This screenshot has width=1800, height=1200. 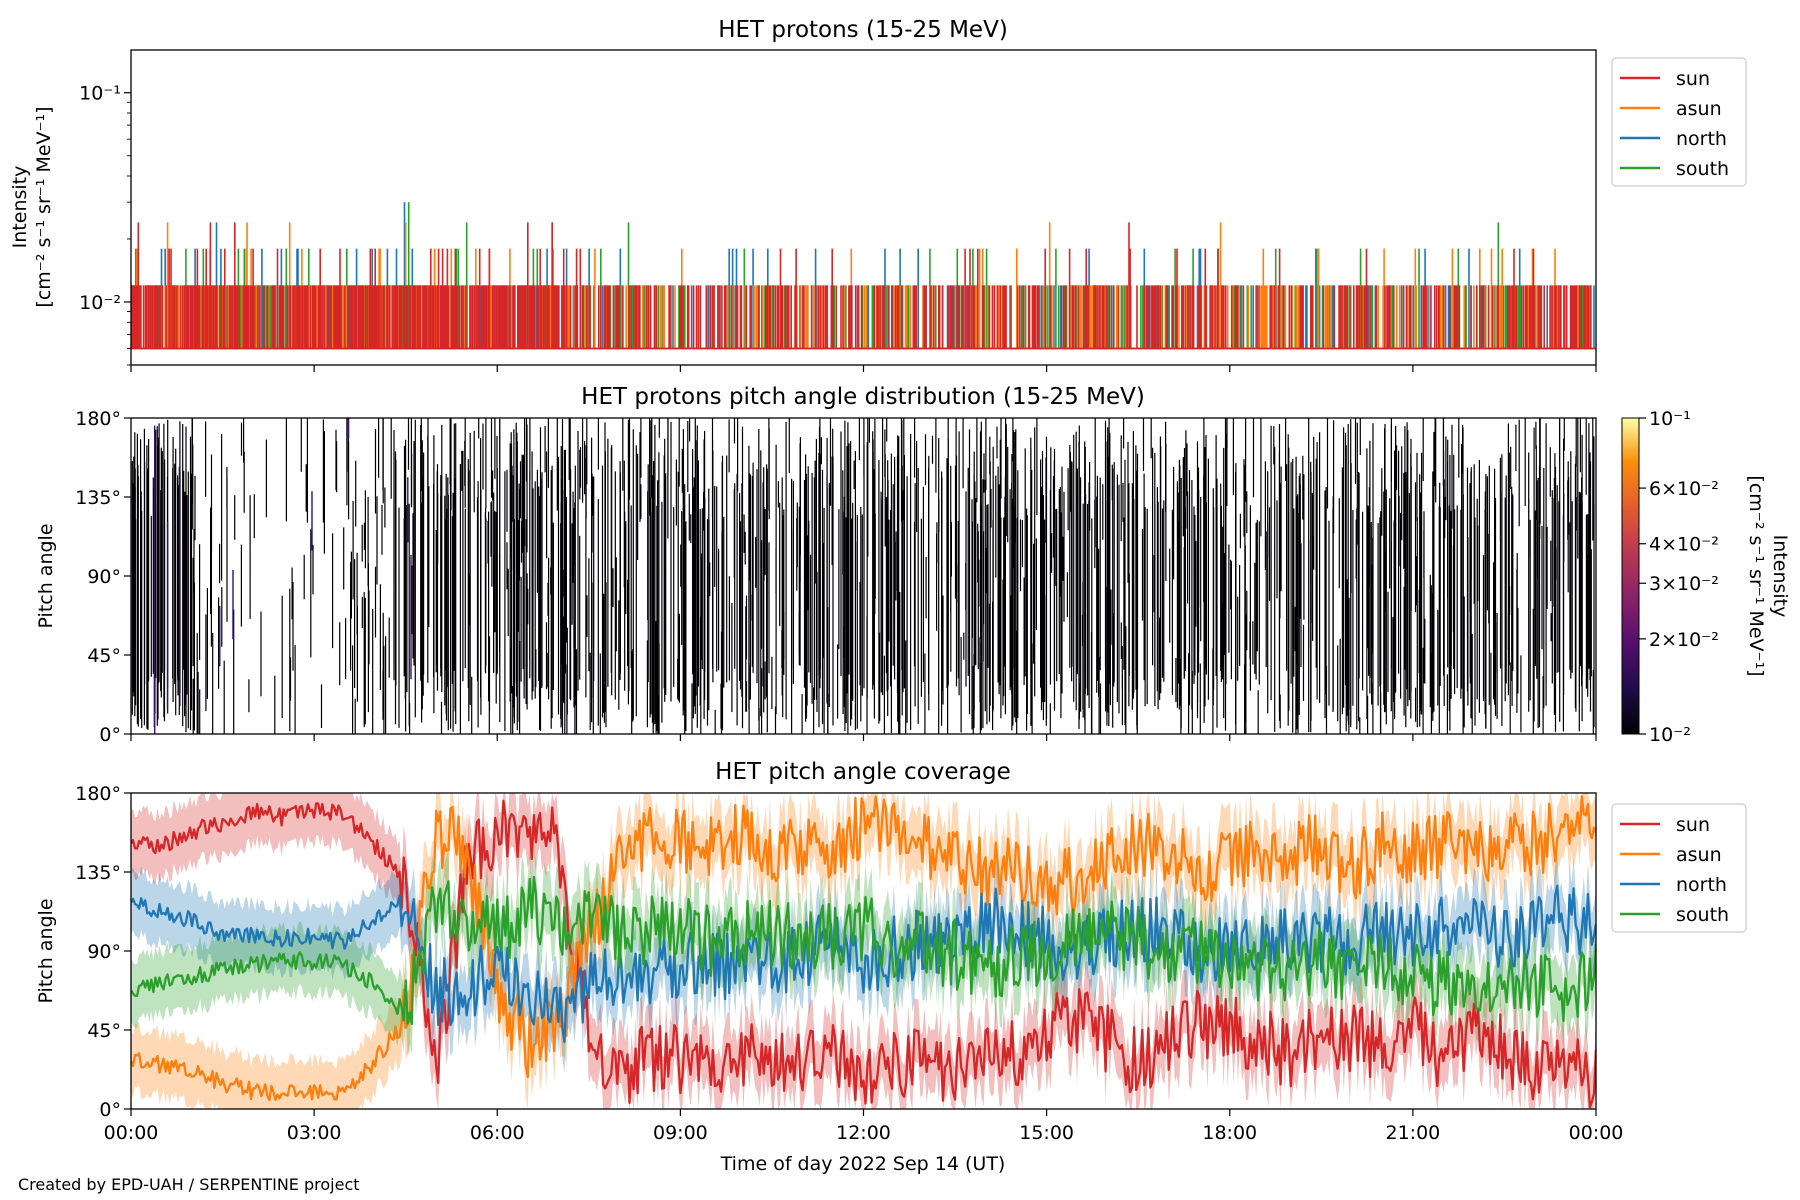 I want to click on y-axis-label-units: [cm⁻² s⁻¹ sr⁻¹ MeV⁻¹], so click(x=44, y=206).